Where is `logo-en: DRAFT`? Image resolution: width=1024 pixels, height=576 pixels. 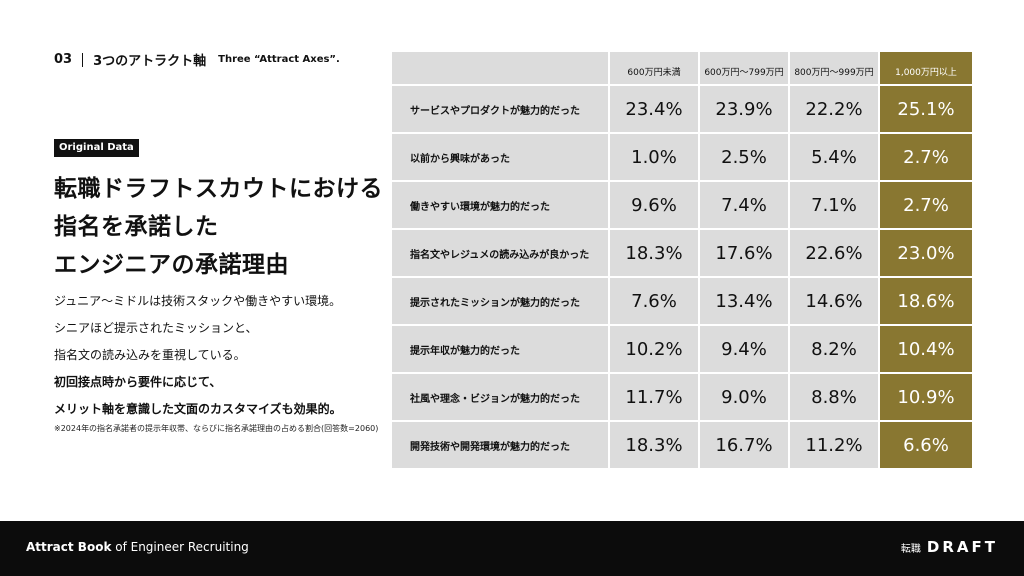
logo-en: DRAFT is located at coordinates (962, 547).